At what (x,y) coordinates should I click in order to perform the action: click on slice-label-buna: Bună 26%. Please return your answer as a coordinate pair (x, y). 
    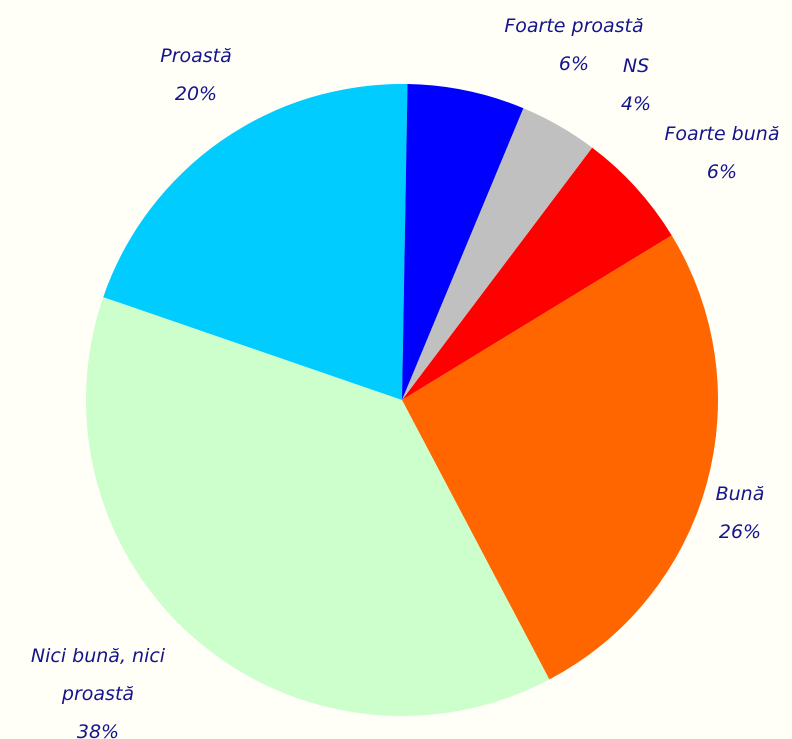
    Looking at the image, I should click on (740, 513).